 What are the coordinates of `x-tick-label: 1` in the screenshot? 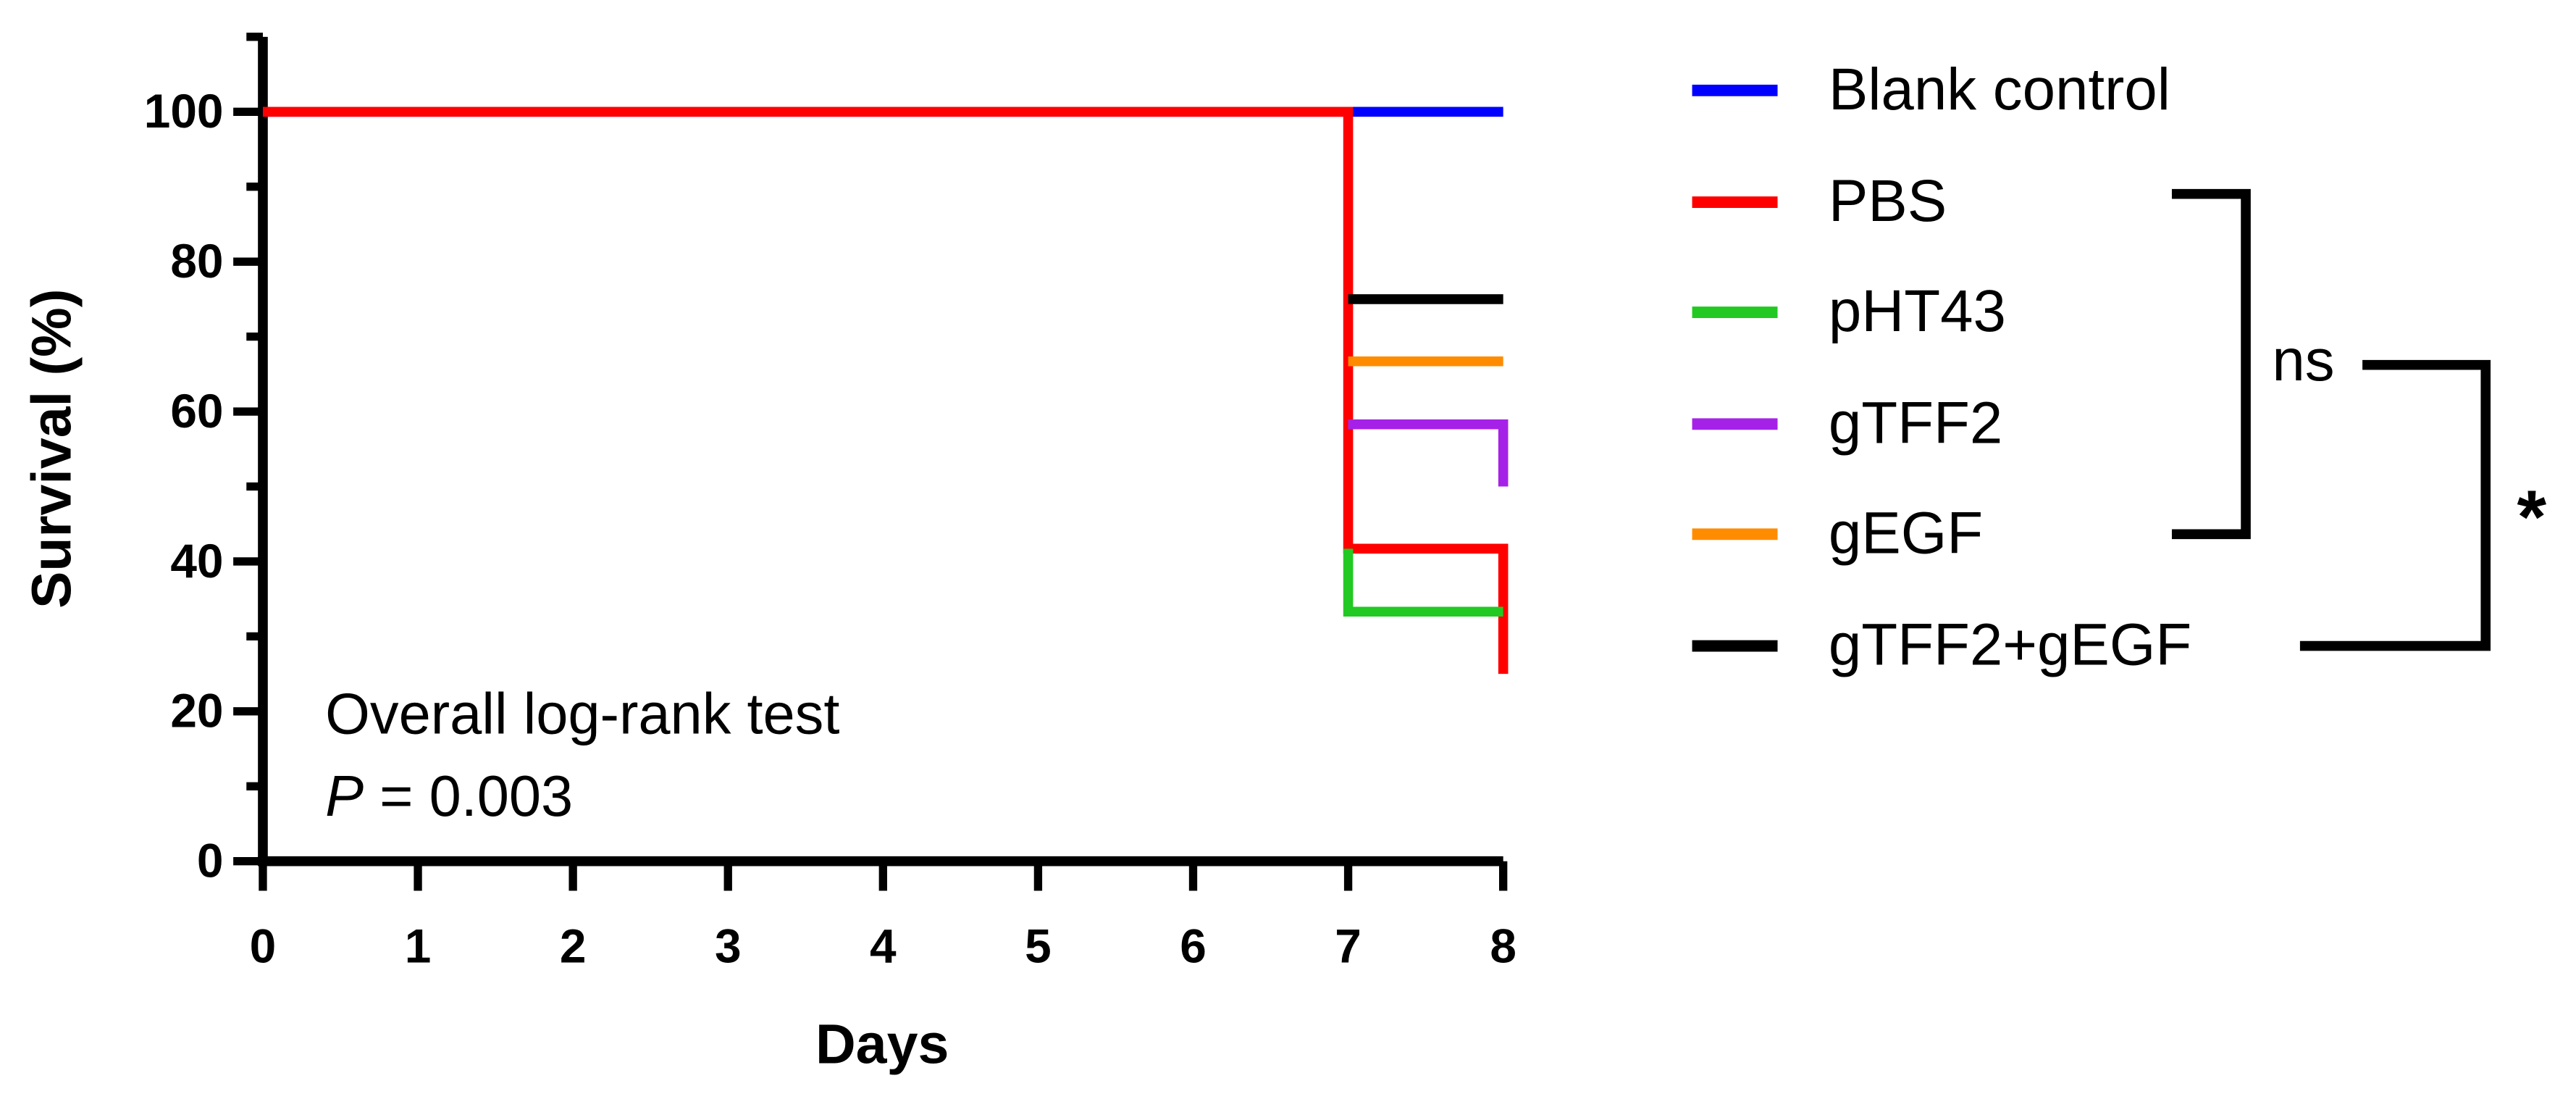 It's located at (418, 946).